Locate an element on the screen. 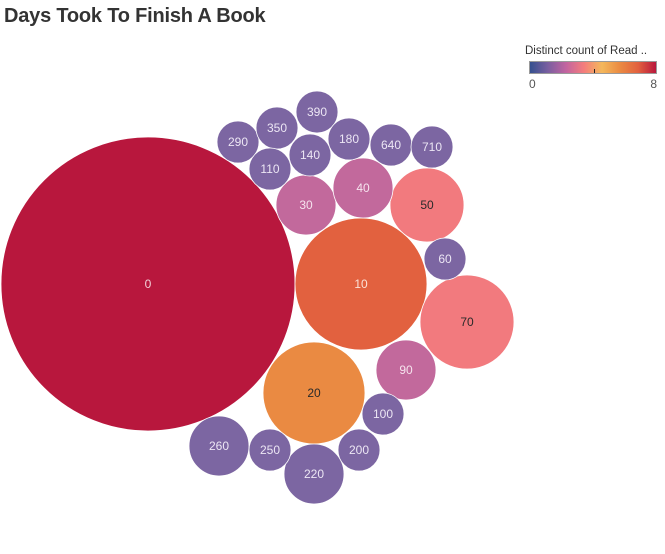 The image size is (665, 554). bubble-220: 220 is located at coordinates (314, 474).